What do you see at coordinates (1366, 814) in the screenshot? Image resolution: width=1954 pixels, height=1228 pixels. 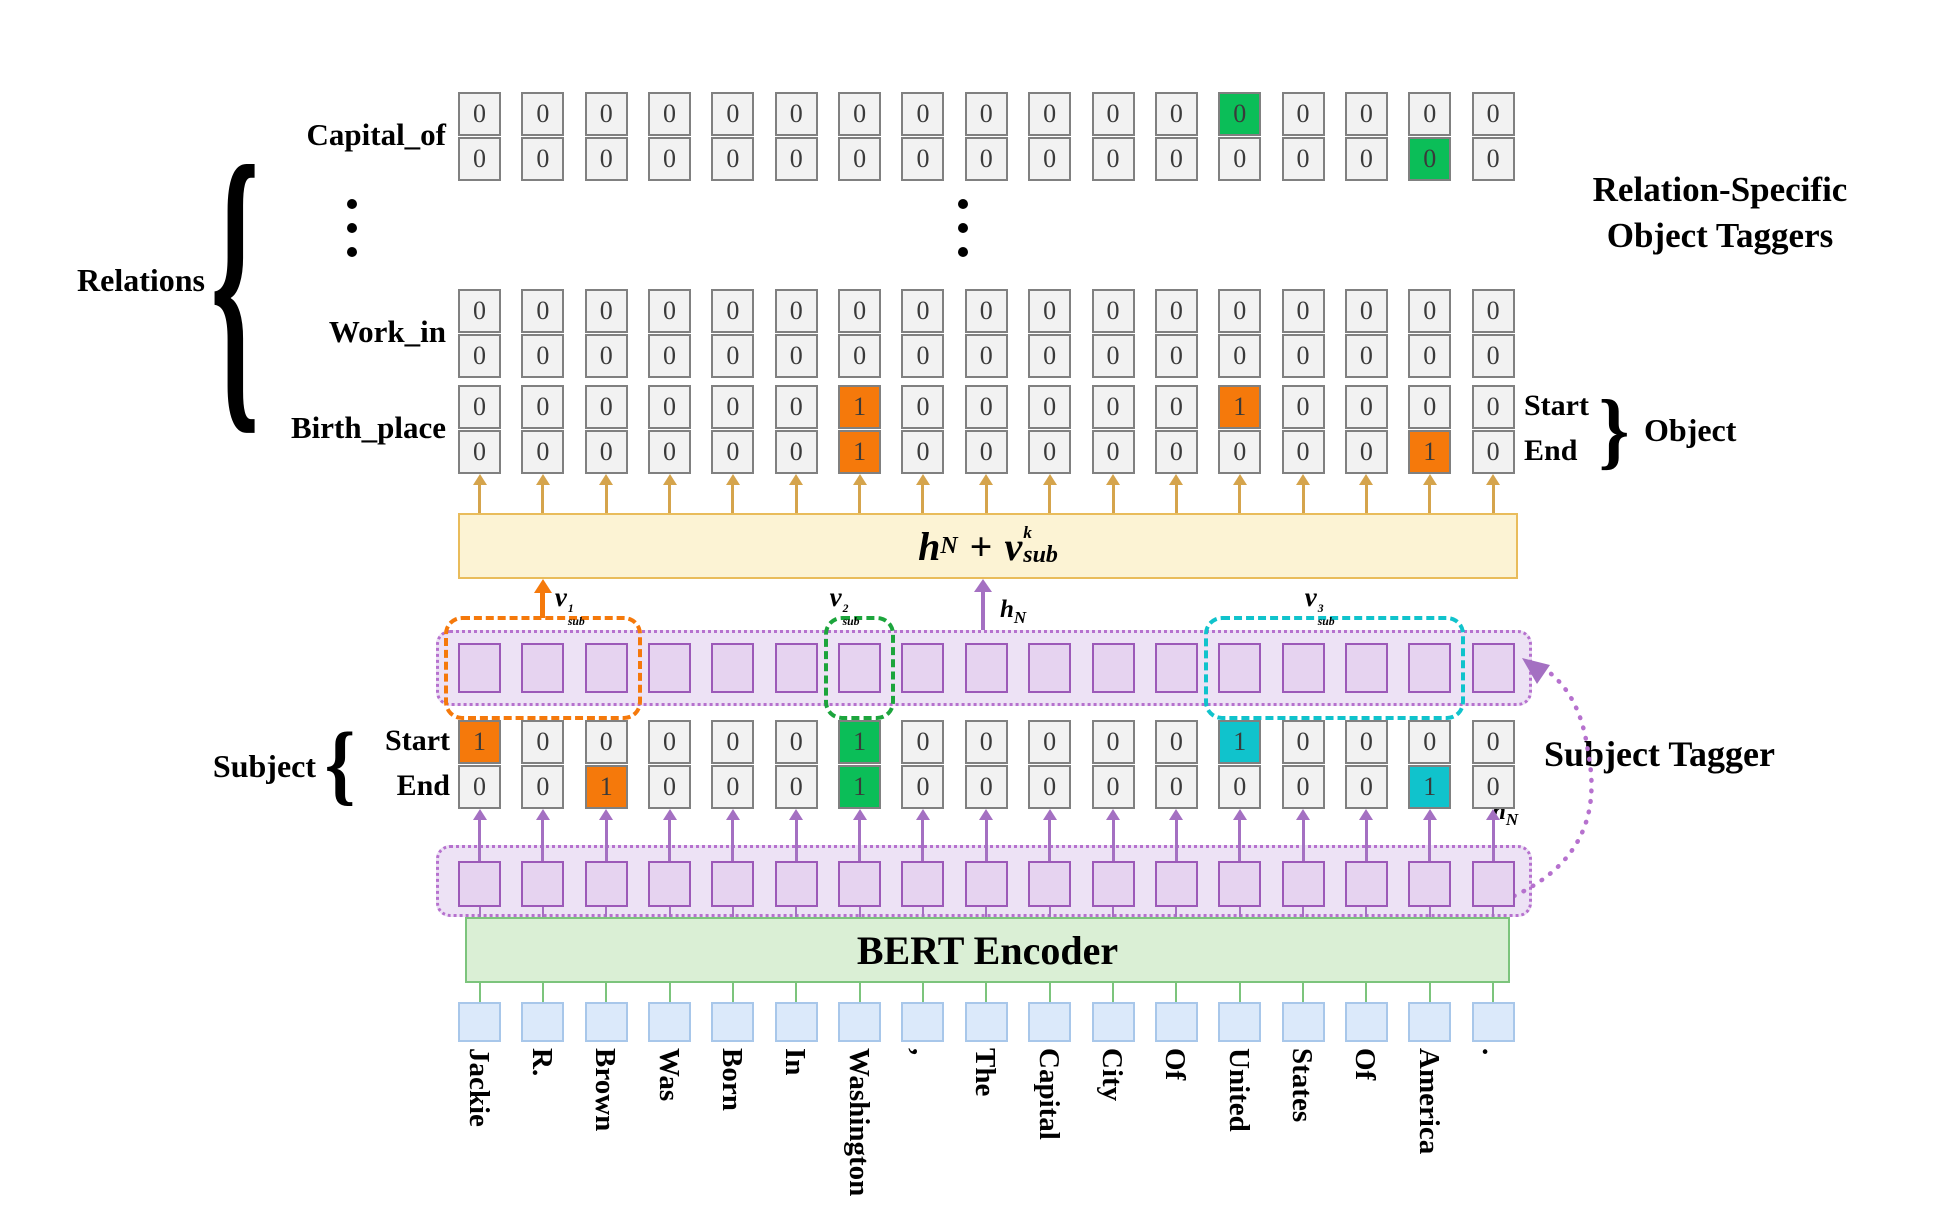 I see `subject-input-arrow-head` at bounding box center [1366, 814].